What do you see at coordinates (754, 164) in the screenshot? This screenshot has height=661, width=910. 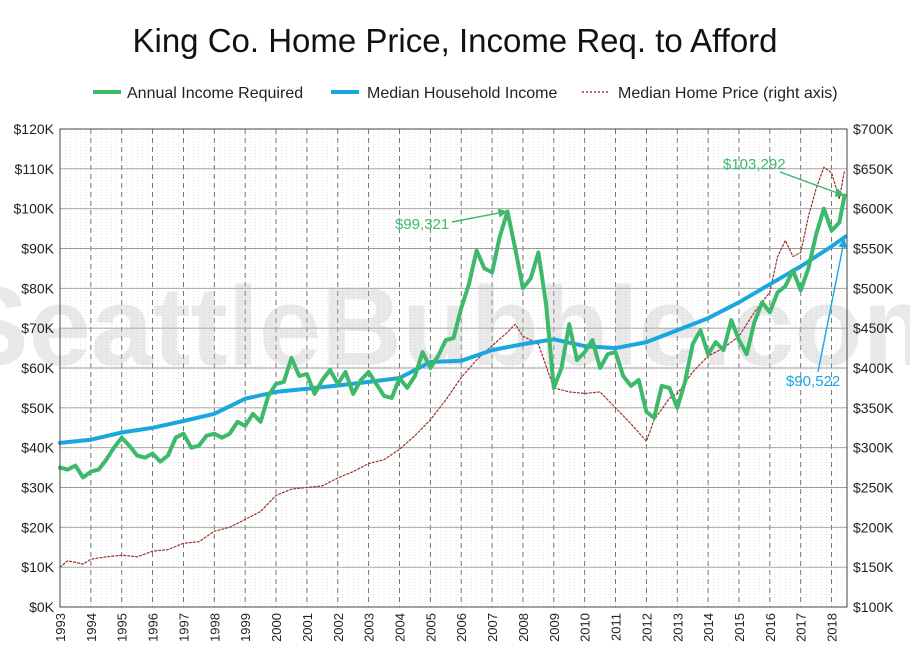 I see `annotation-label: $103,292` at bounding box center [754, 164].